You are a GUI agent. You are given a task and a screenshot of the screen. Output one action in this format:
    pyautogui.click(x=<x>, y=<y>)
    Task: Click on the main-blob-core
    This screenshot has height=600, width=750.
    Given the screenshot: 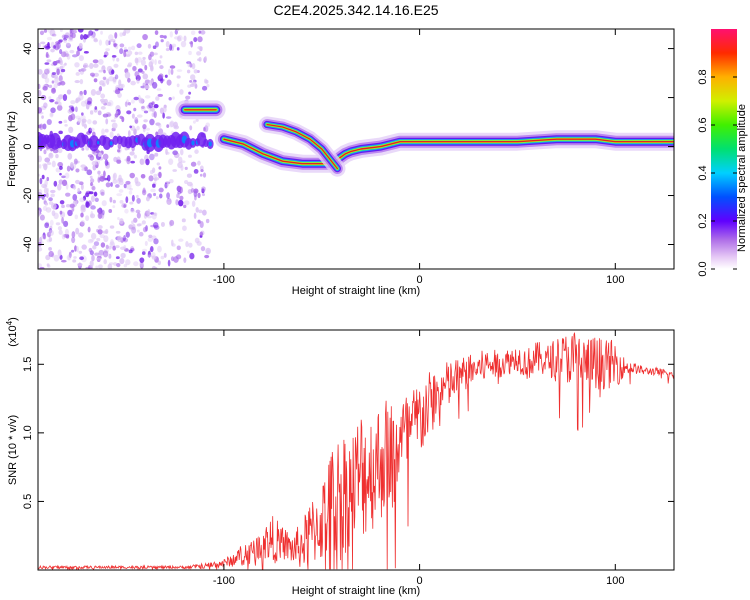 What is the action you would take?
    pyautogui.click(x=98, y=142)
    